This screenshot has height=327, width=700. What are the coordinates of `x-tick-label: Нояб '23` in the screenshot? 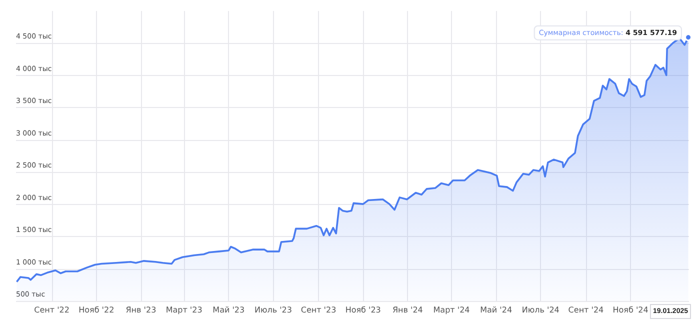 It's located at (363, 310).